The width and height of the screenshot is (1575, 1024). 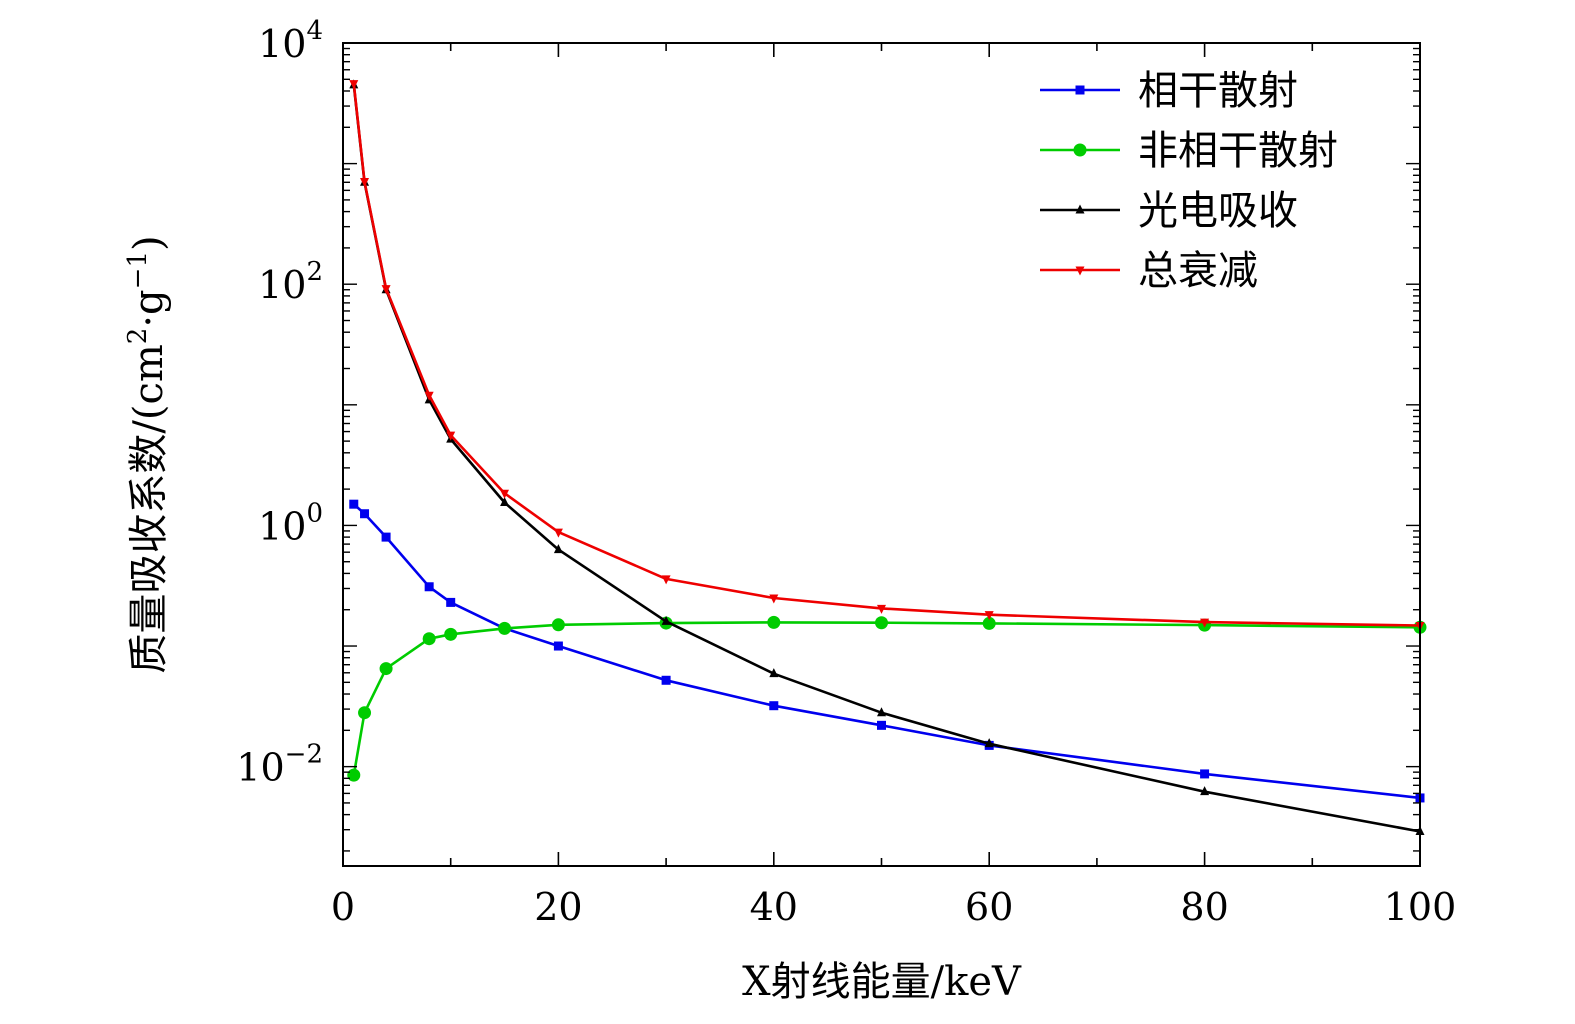 What do you see at coordinates (149, 508) in the screenshot?
I see `y-axis-title-main: 质量吸收系数/(cm` at bounding box center [149, 508].